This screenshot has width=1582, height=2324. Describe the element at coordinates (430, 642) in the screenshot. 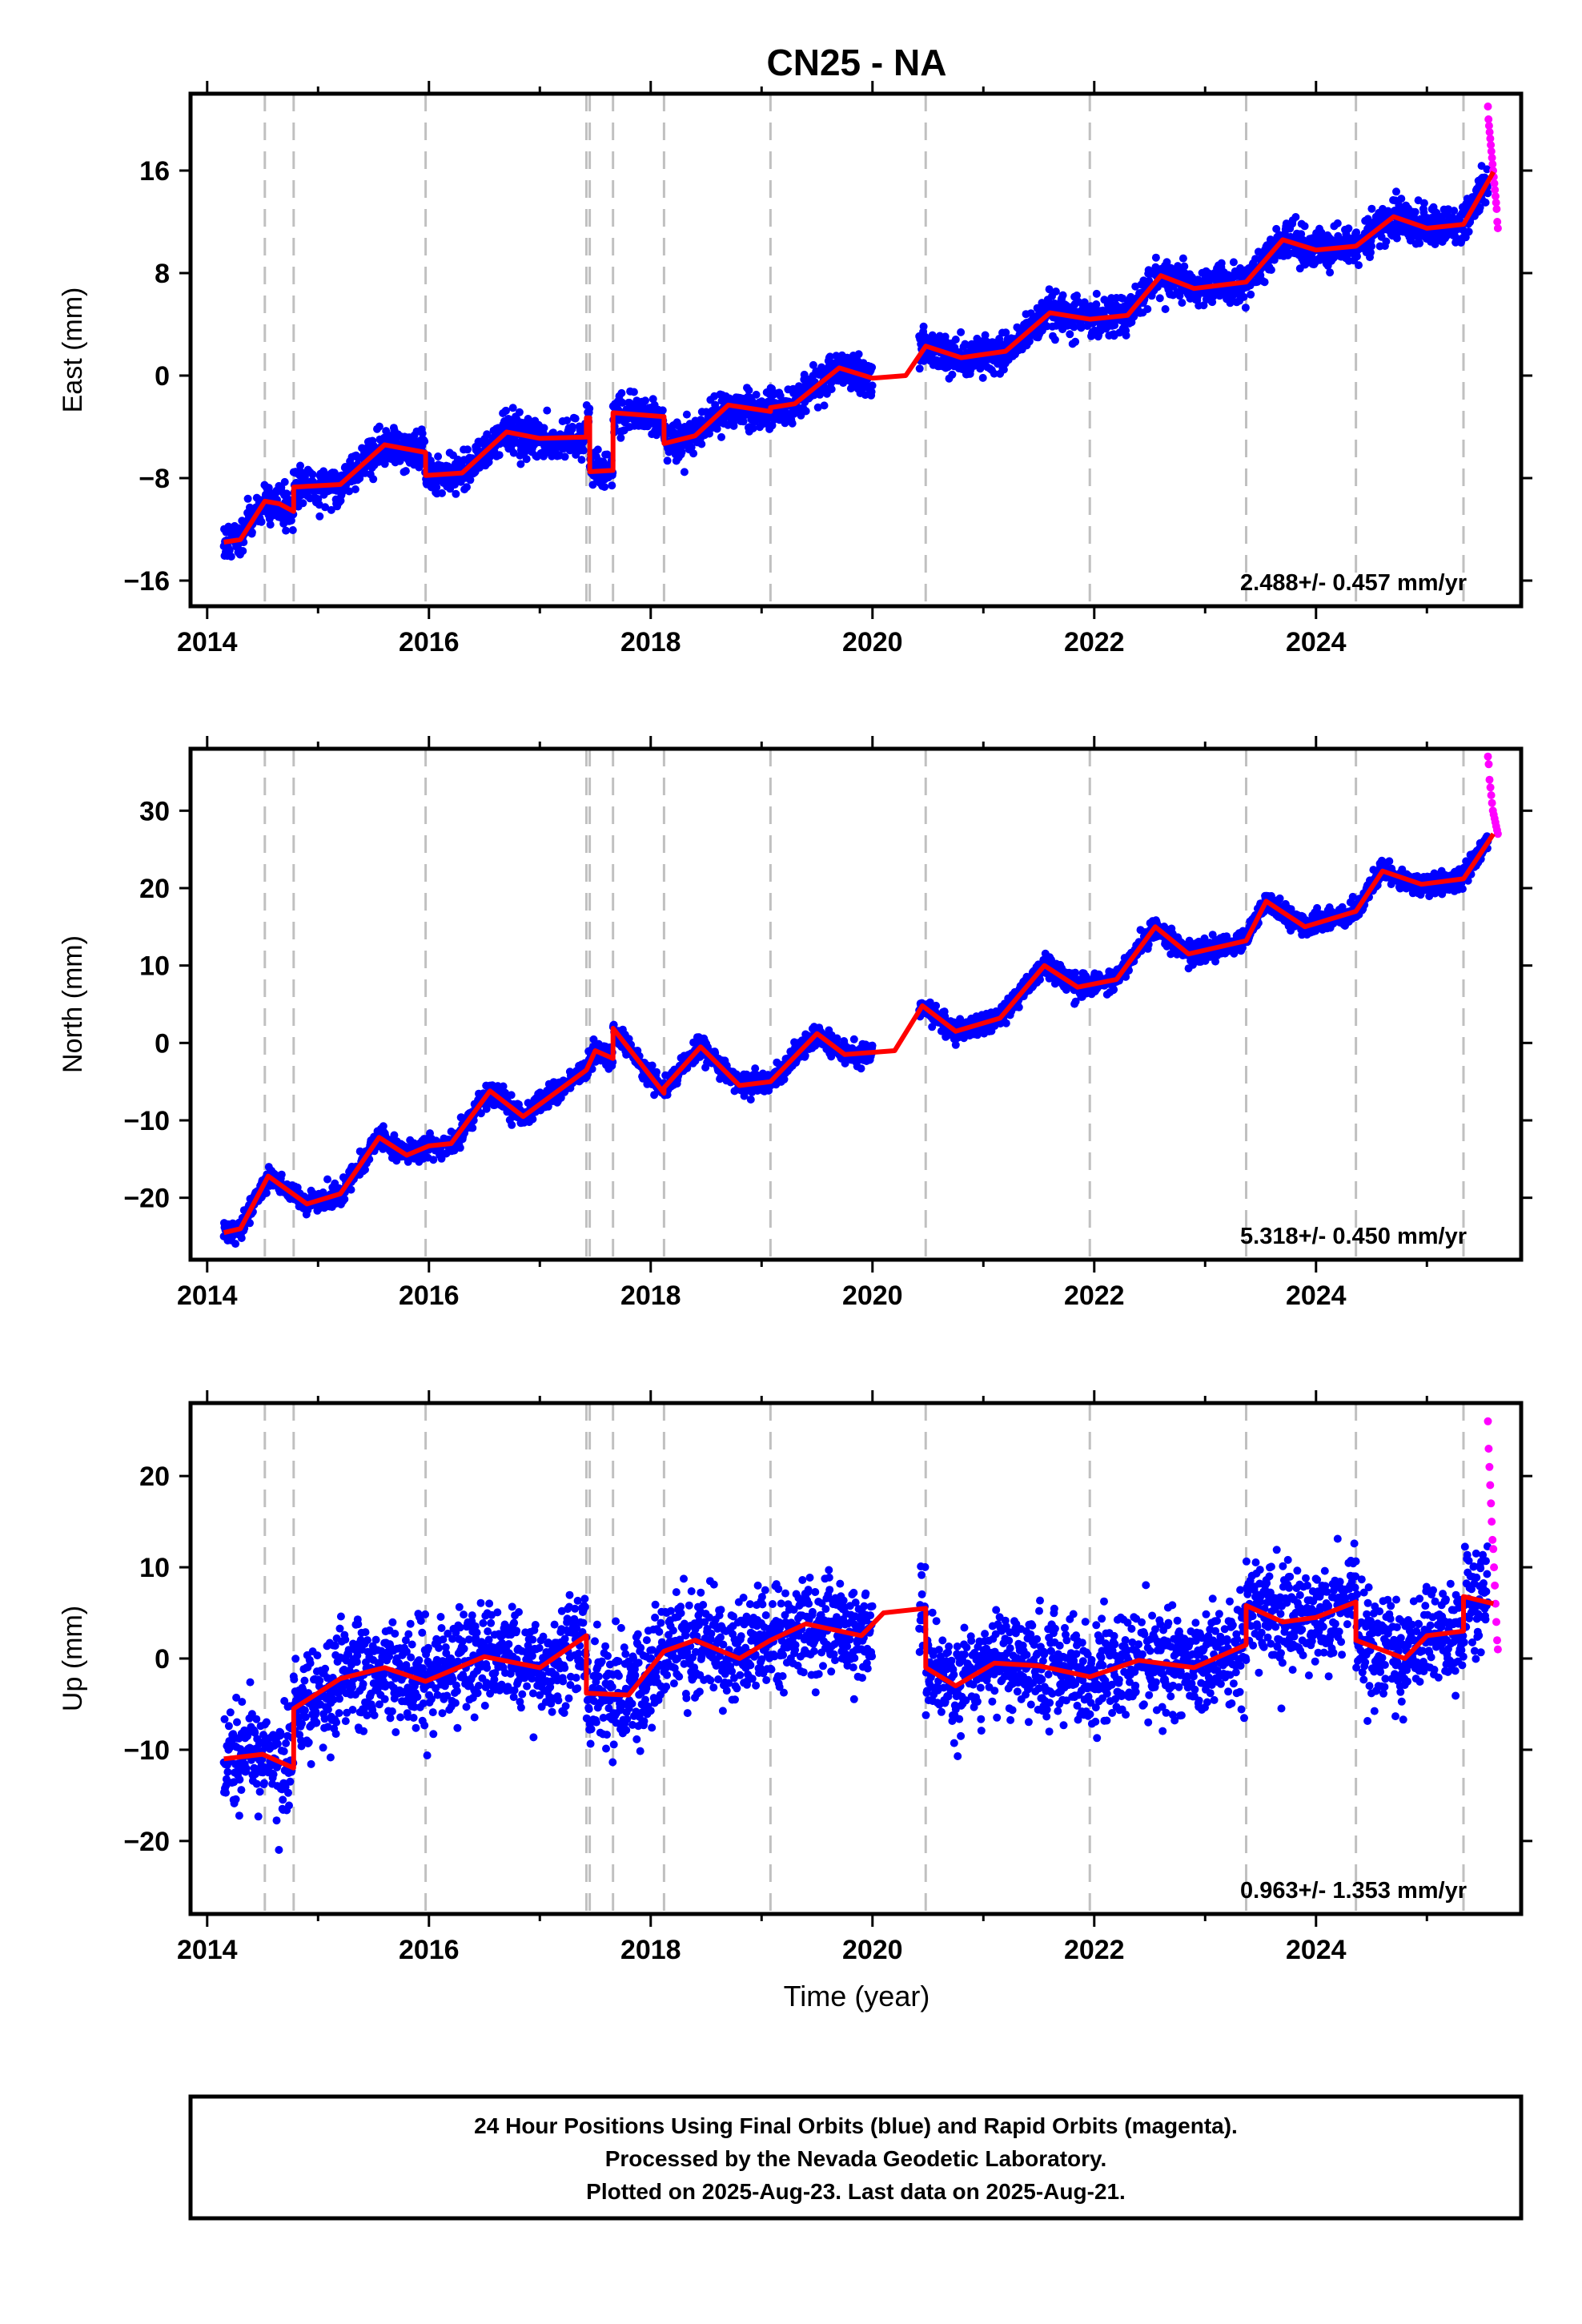

I see `x-tick-label: 2016` at that location.